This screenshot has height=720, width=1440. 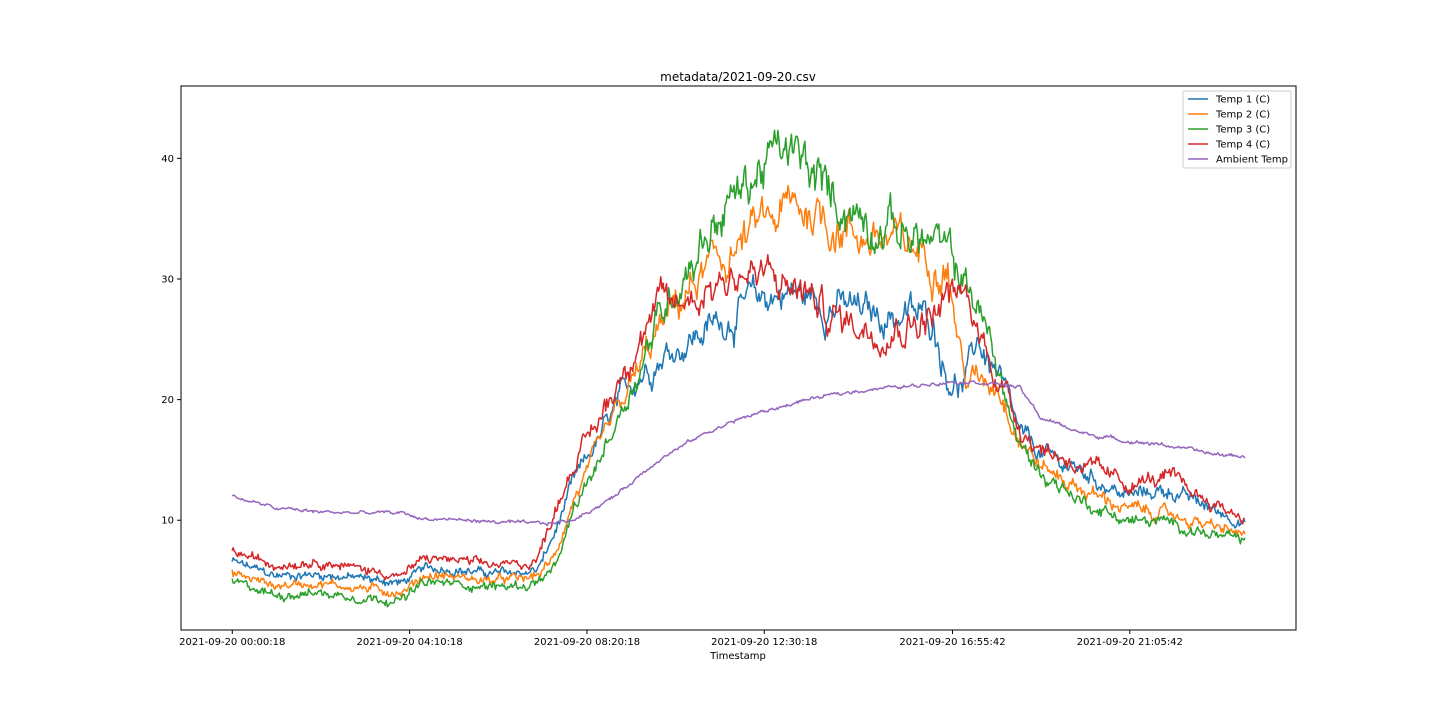 I want to click on legend-label: Temp 3 (C), so click(x=1242, y=130).